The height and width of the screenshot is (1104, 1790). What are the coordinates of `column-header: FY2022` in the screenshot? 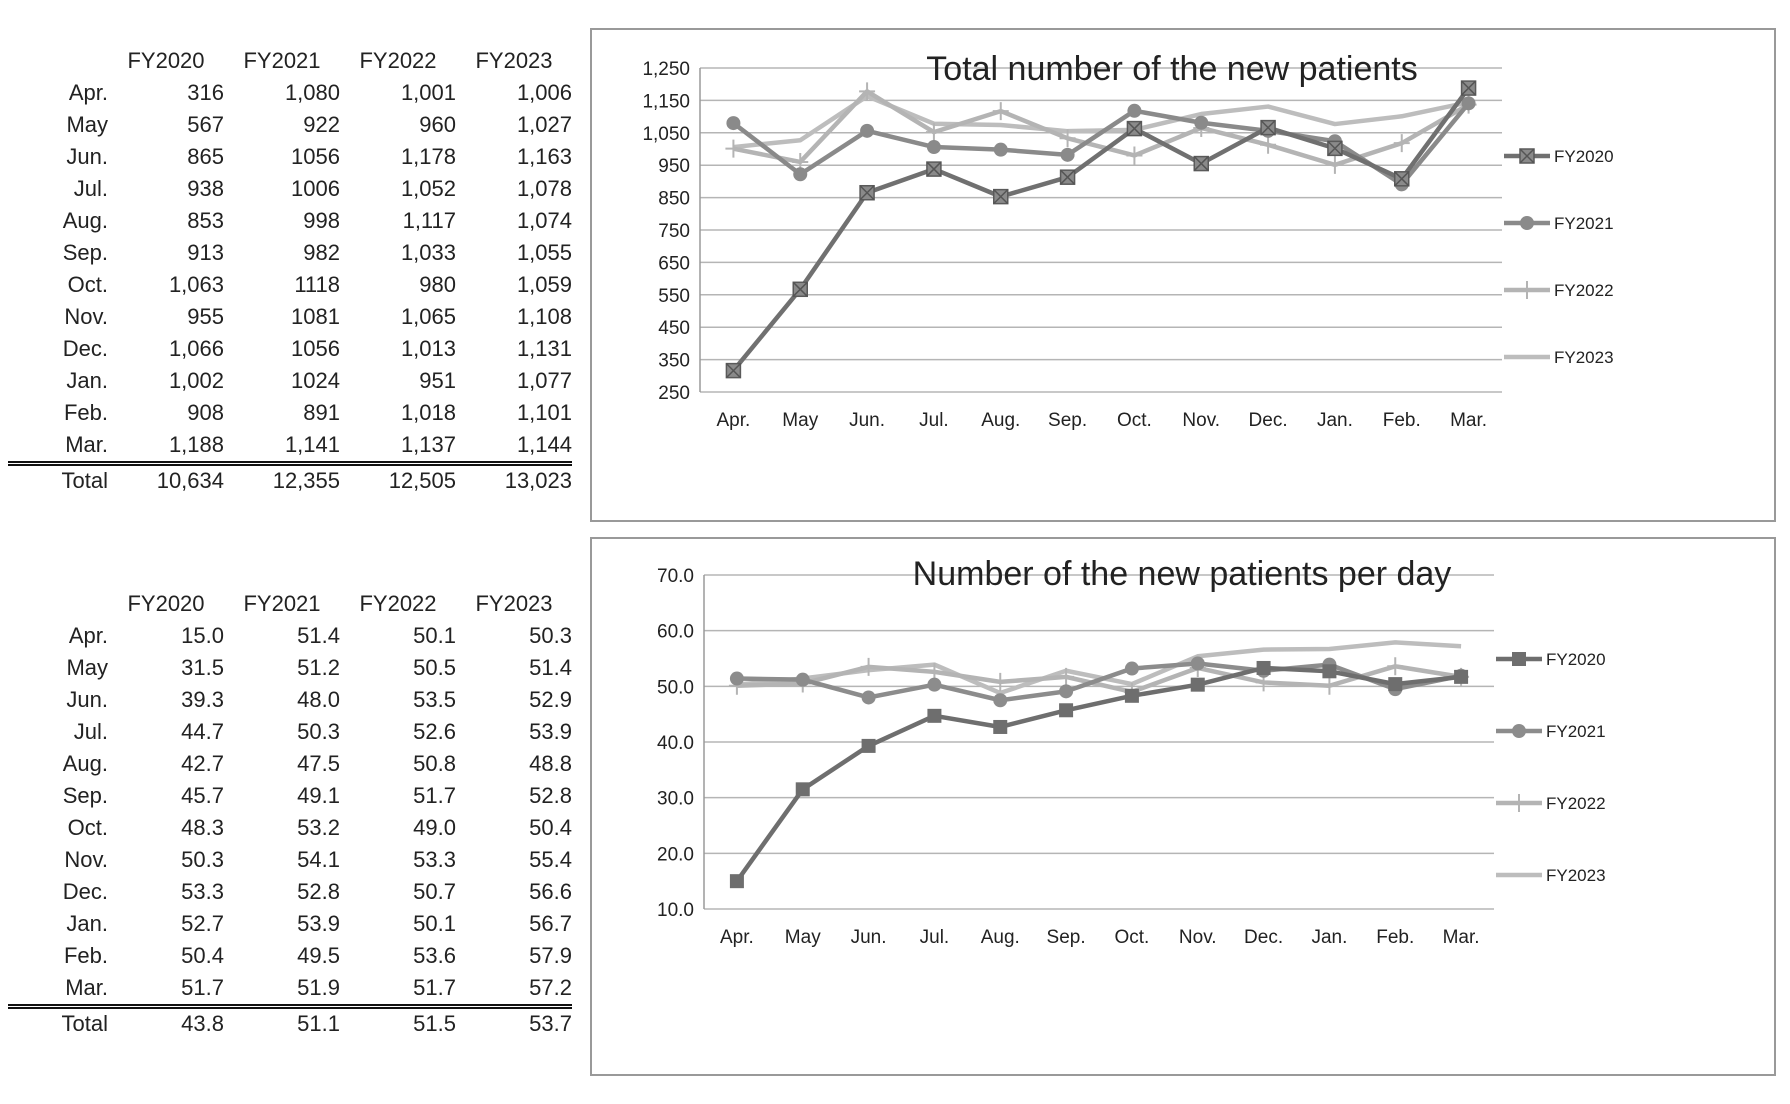 It's located at (398, 60).